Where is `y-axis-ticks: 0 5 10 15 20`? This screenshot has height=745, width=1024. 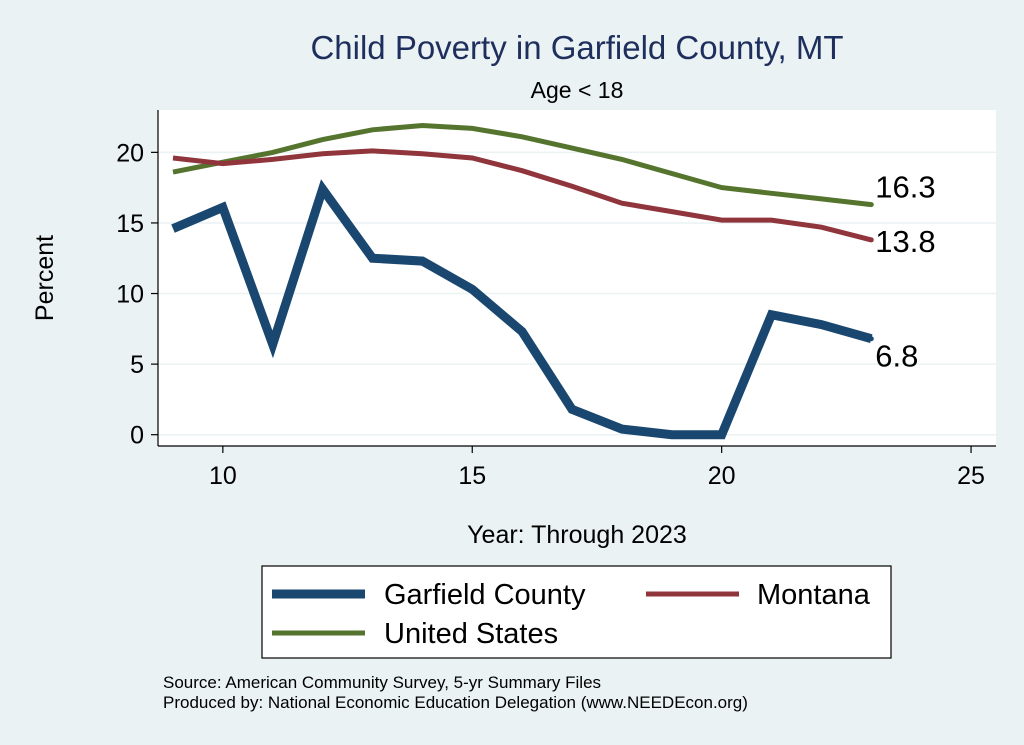
y-axis-ticks: 0 5 10 15 20 is located at coordinates (137, 294).